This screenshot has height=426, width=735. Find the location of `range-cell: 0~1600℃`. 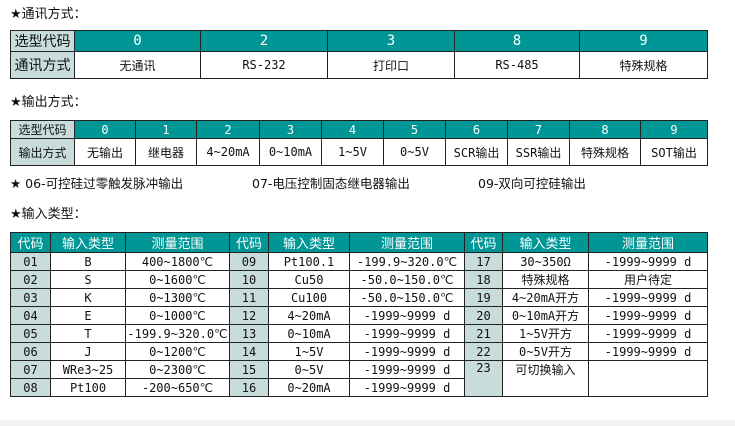

range-cell: 0~1600℃ is located at coordinates (177, 279).